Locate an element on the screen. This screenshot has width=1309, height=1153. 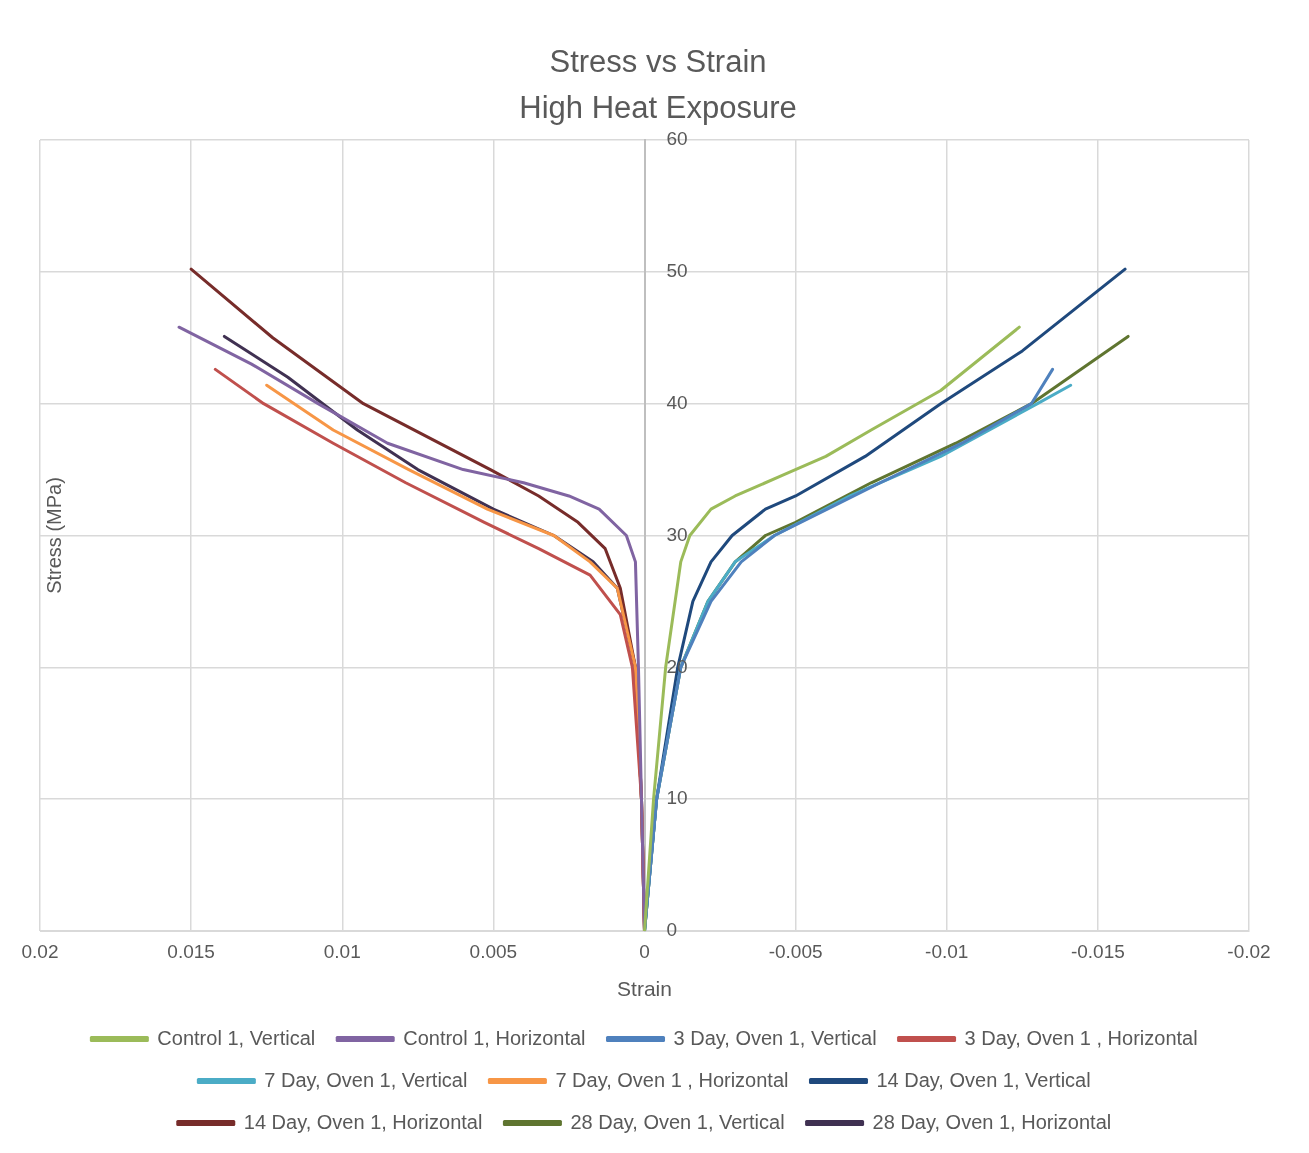
legend-label: 14 Day, Oven 1, Horizontal is located at coordinates (363, 1121).